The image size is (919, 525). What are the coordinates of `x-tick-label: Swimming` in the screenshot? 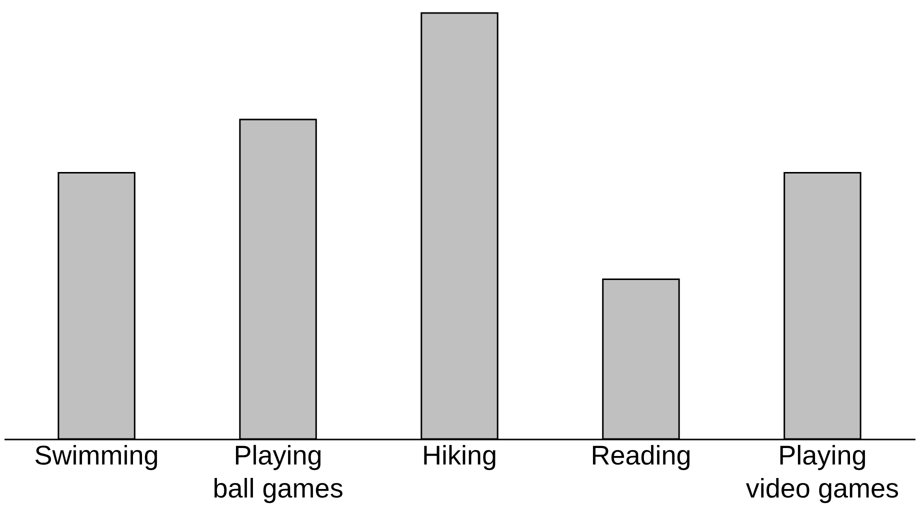 It's located at (96, 455).